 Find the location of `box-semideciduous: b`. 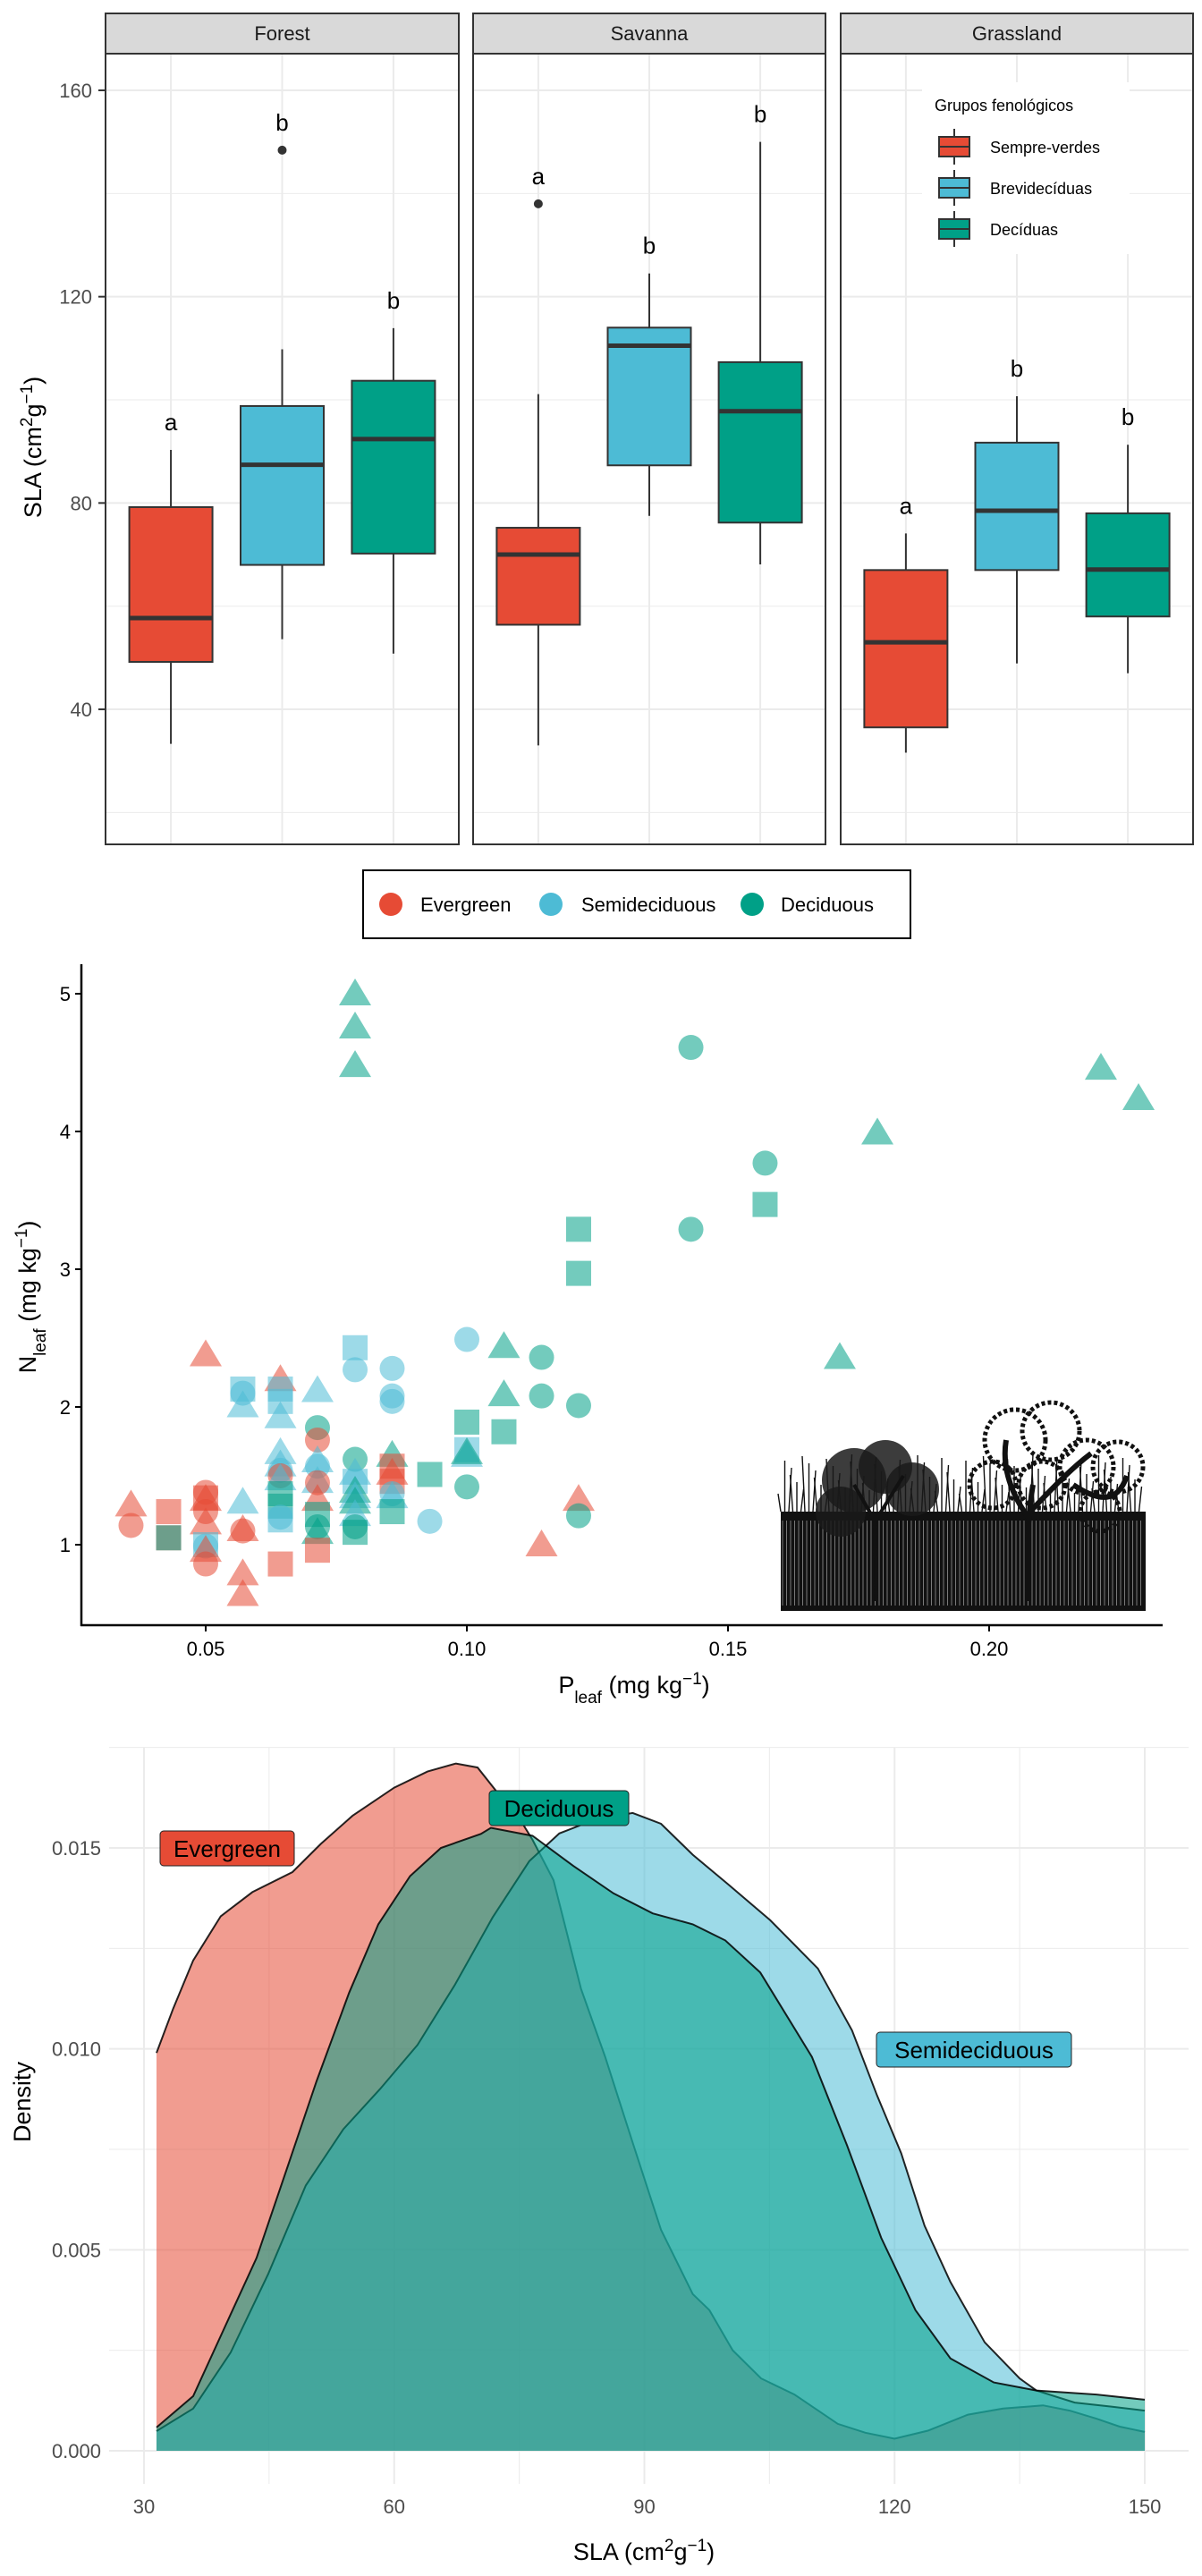

box-semideciduous: b is located at coordinates (1017, 509).